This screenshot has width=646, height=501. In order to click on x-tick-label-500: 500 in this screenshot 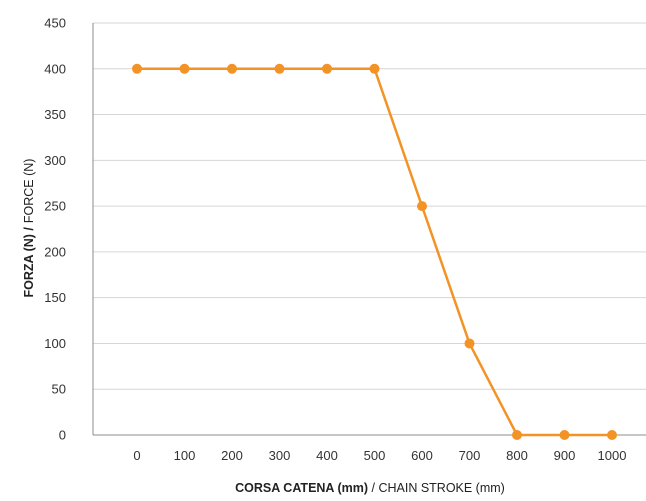, I will do `click(375, 455)`.